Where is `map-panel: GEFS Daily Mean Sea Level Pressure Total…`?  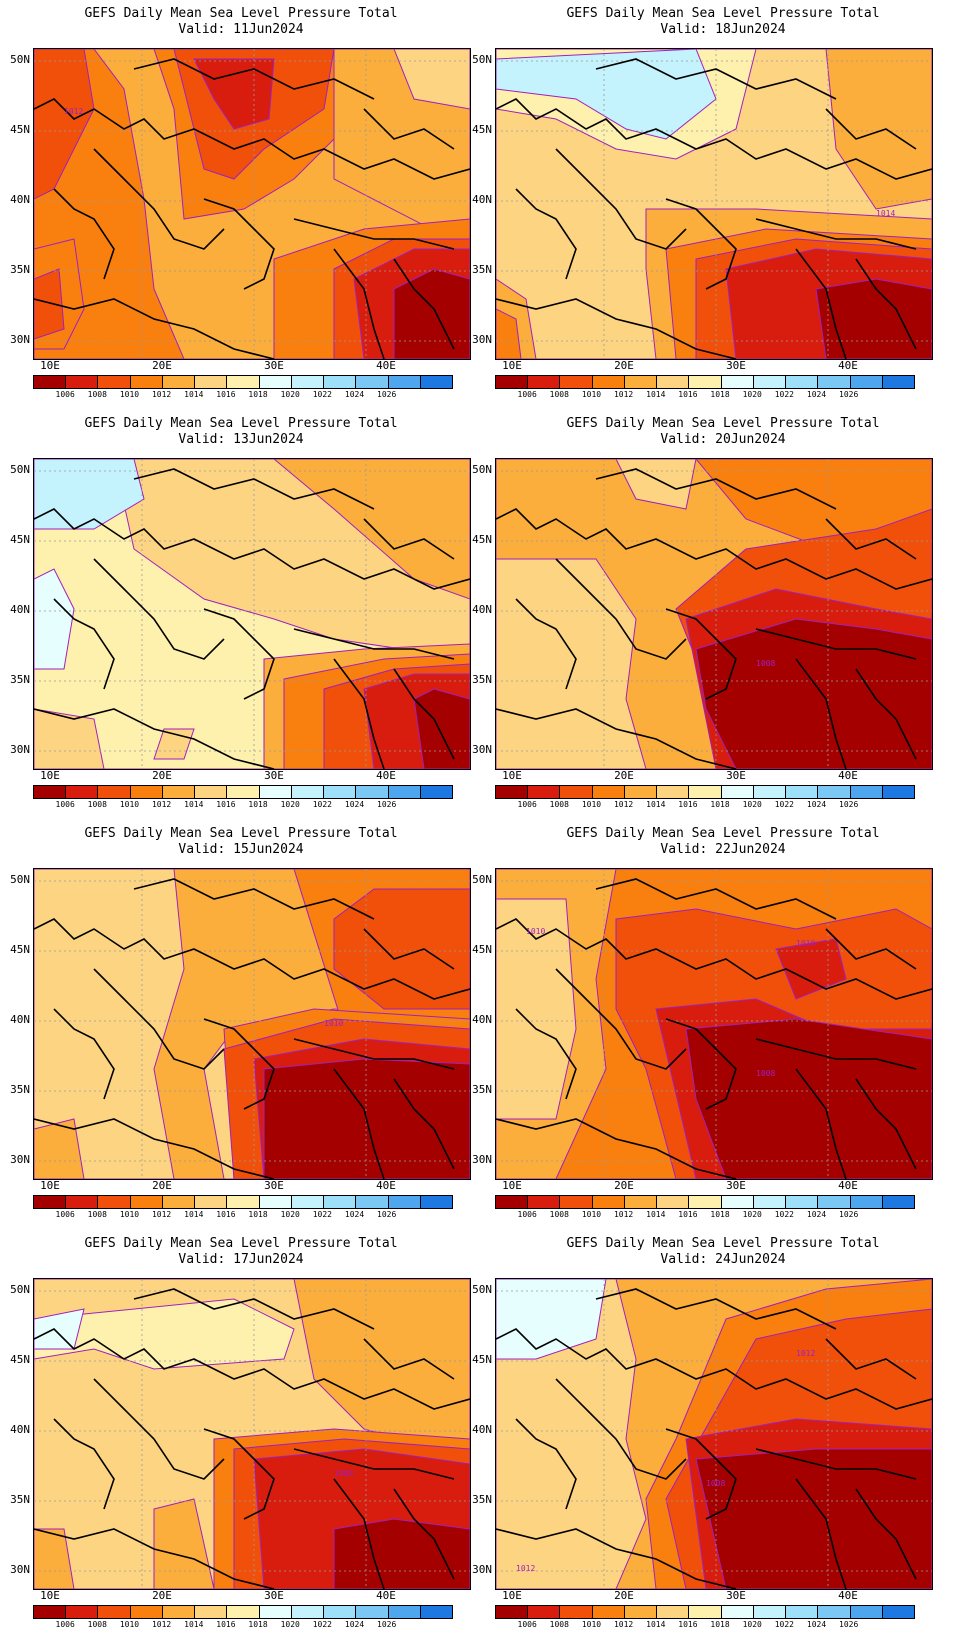
map-panel: GEFS Daily Mean Sea Level Pressure Total… is located at coordinates (718, 205).